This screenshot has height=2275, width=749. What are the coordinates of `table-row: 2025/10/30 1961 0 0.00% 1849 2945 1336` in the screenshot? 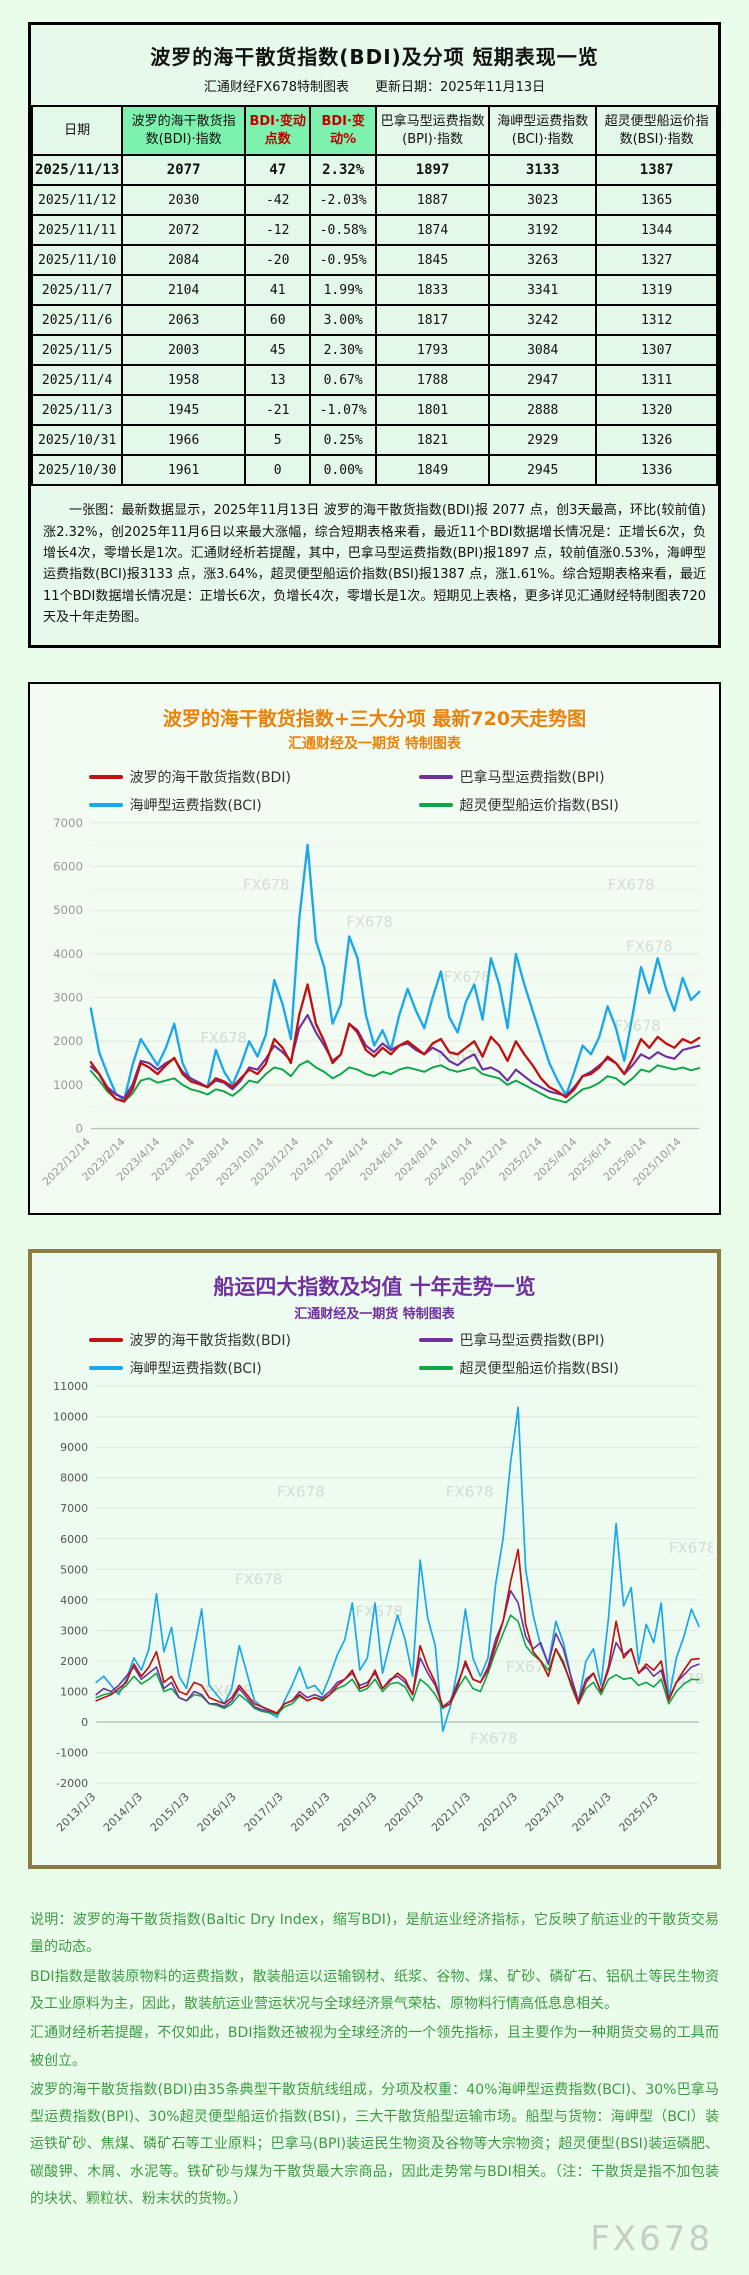 It's located at (374, 470).